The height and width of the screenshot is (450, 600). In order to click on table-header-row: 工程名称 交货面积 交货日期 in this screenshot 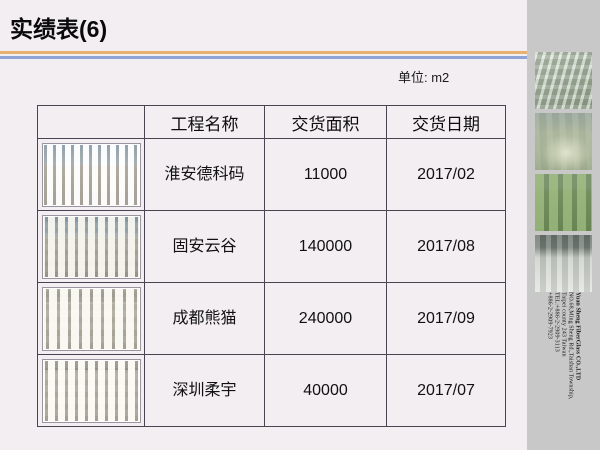, I will do `click(271, 122)`.